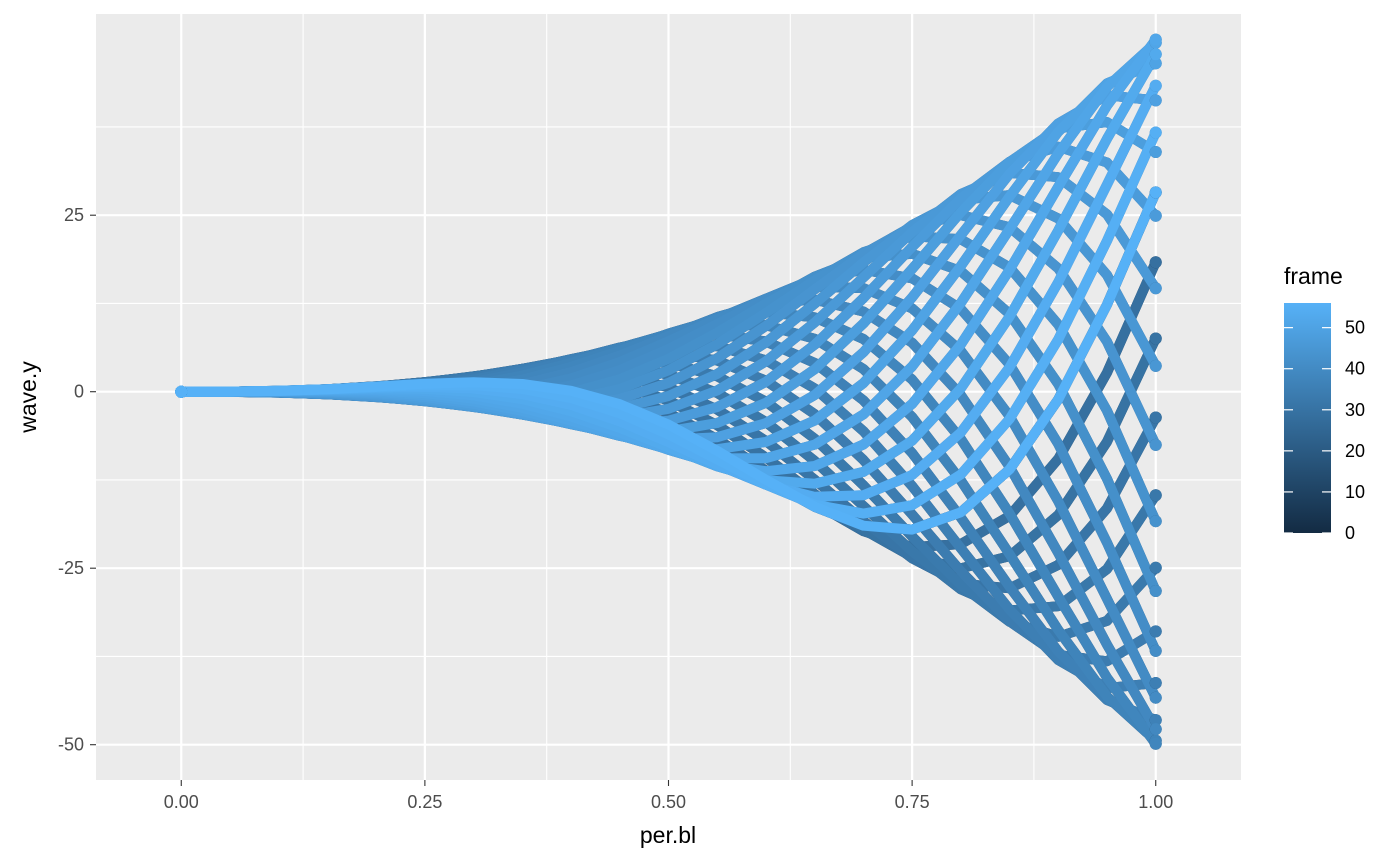  What do you see at coordinates (668, 835) in the screenshot?
I see `x-axis-title: per.bl` at bounding box center [668, 835].